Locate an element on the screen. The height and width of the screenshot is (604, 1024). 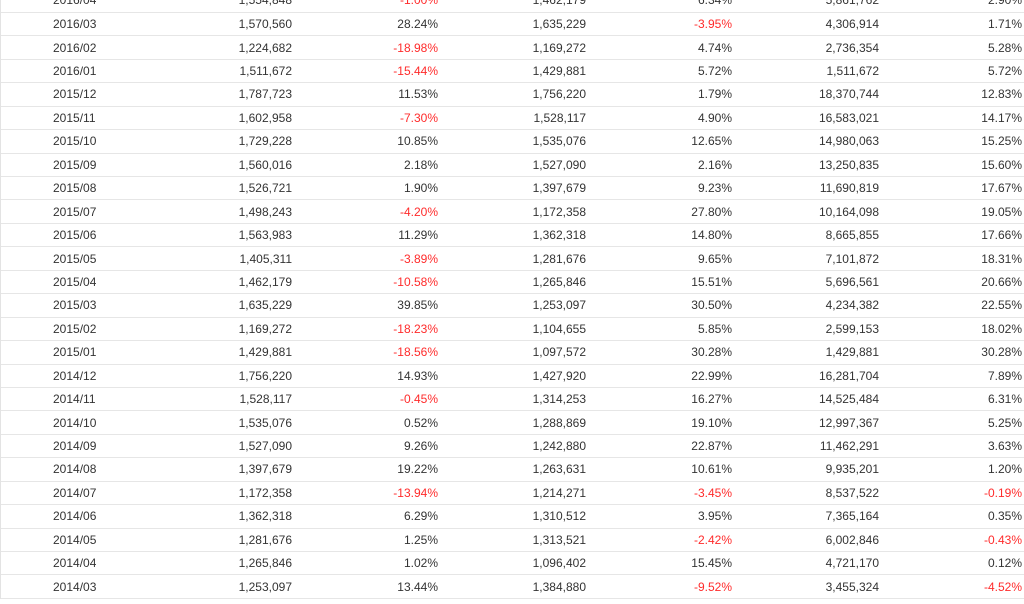
value-cell: 1,169,272 is located at coordinates (196, 329).